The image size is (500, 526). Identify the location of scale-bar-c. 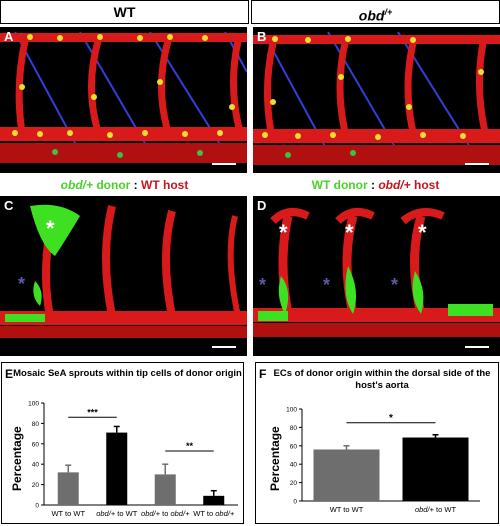
(224, 347).